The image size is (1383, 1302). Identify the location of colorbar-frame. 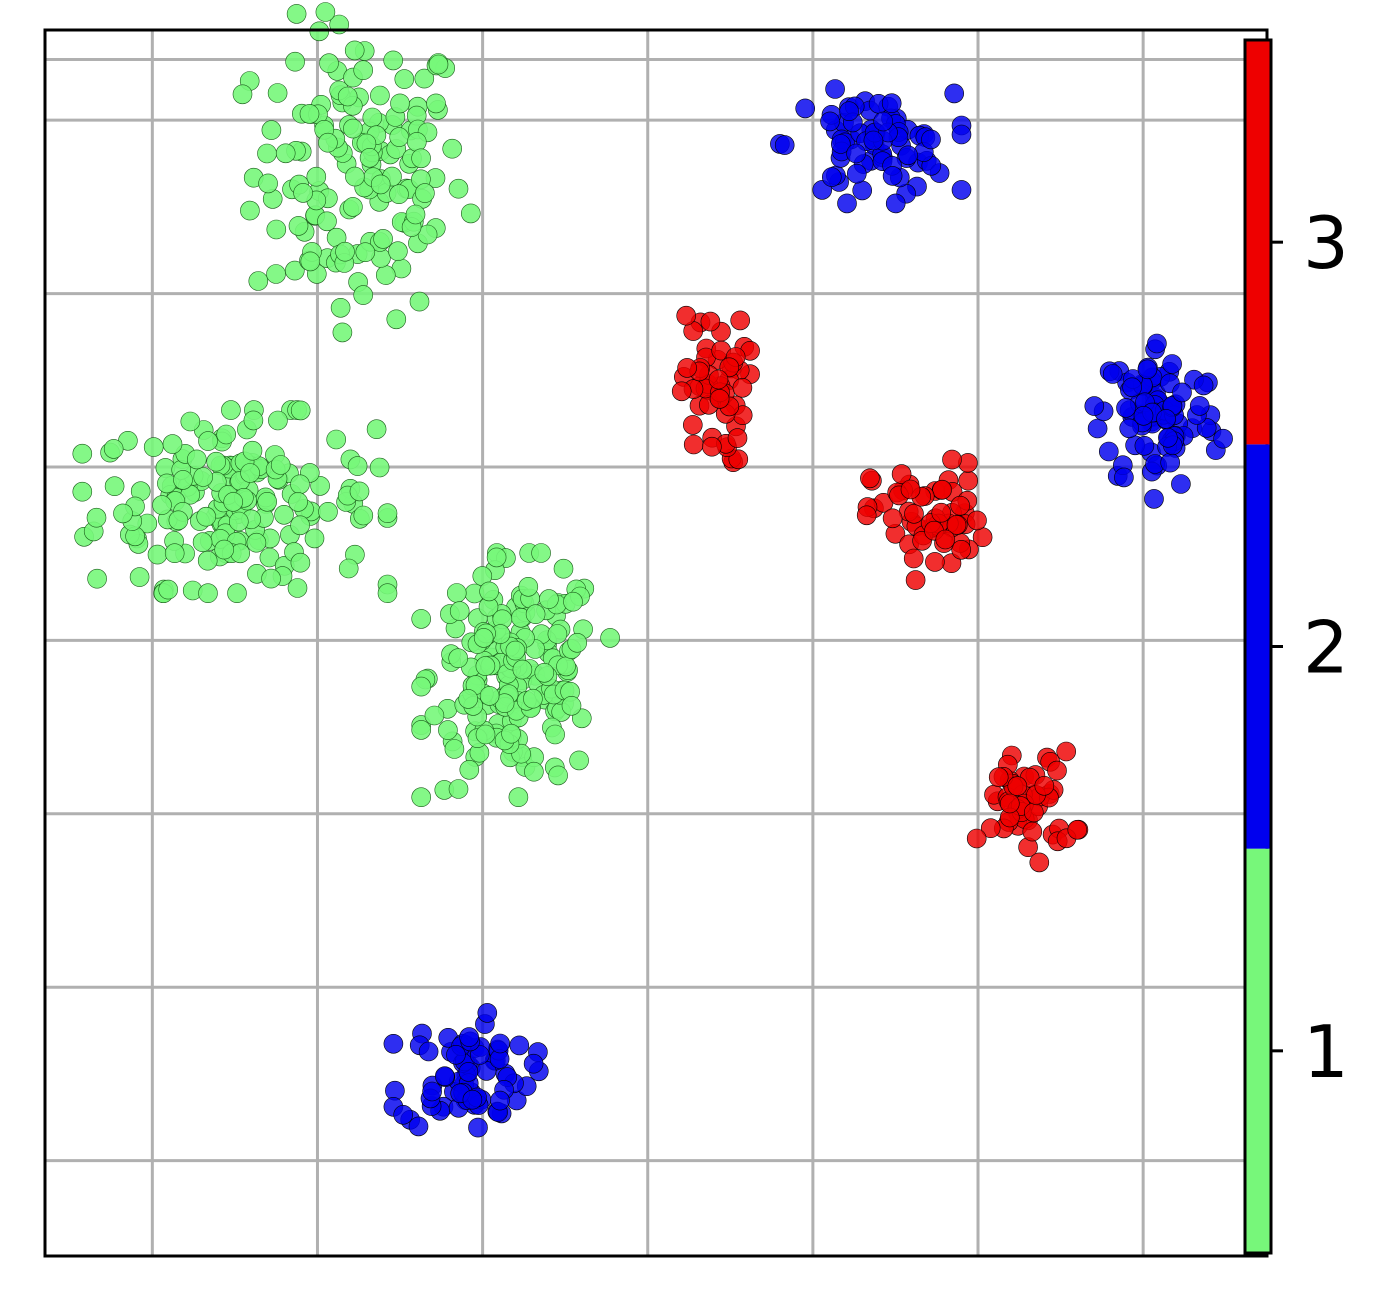
(1258, 646).